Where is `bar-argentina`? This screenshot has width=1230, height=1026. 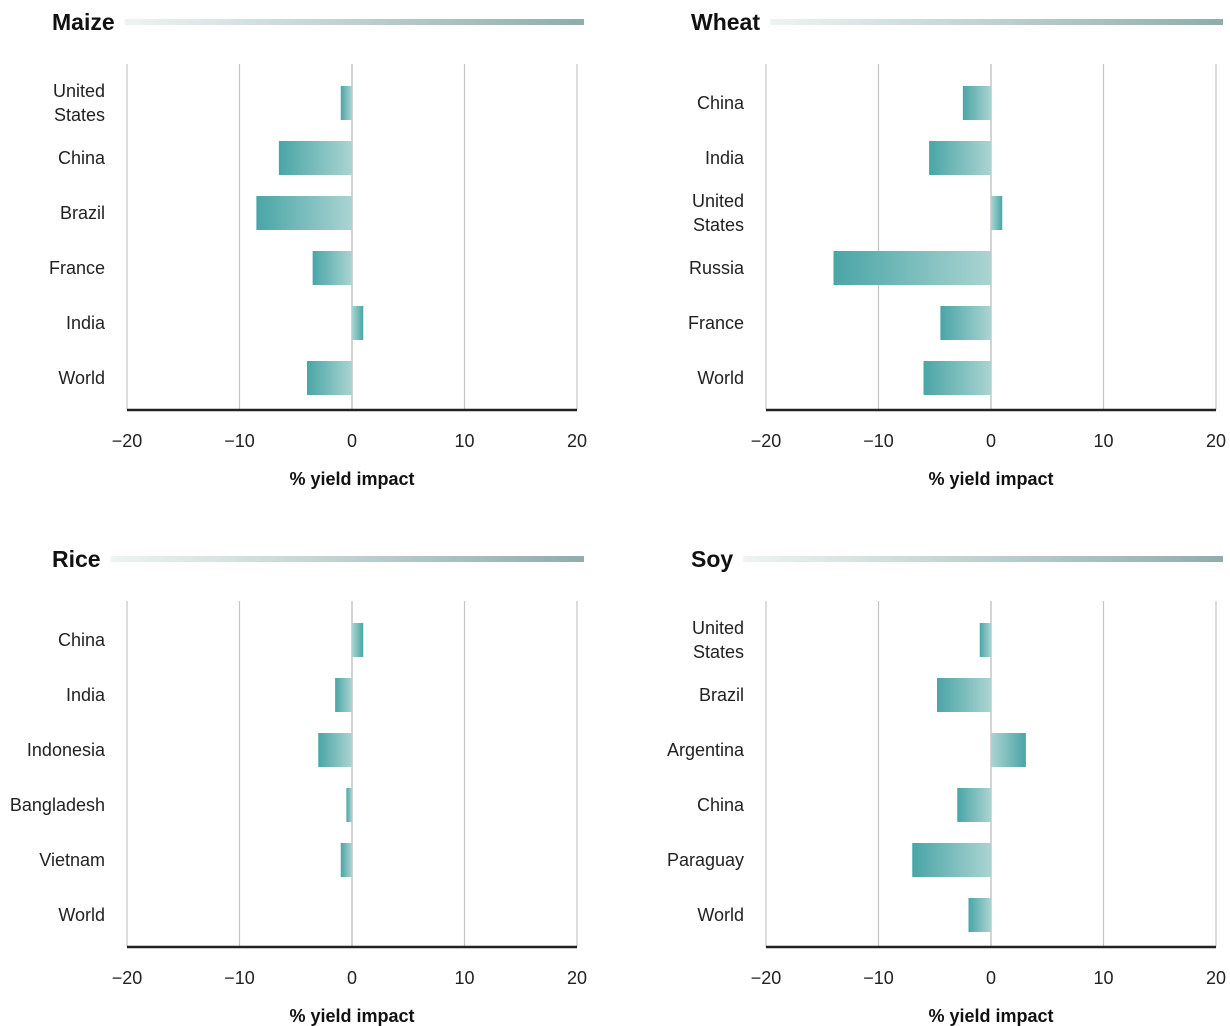 bar-argentina is located at coordinates (1008, 750).